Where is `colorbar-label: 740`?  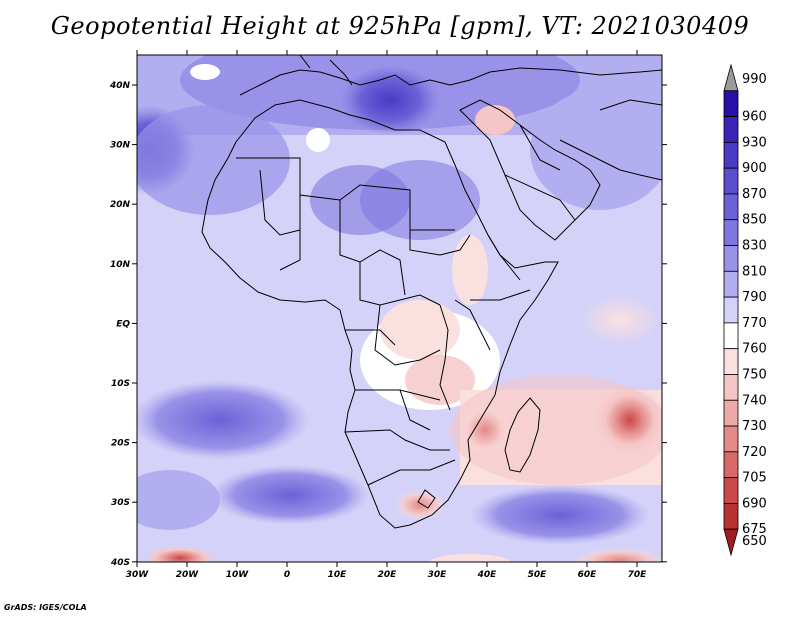 colorbar-label: 740 is located at coordinates (754, 400).